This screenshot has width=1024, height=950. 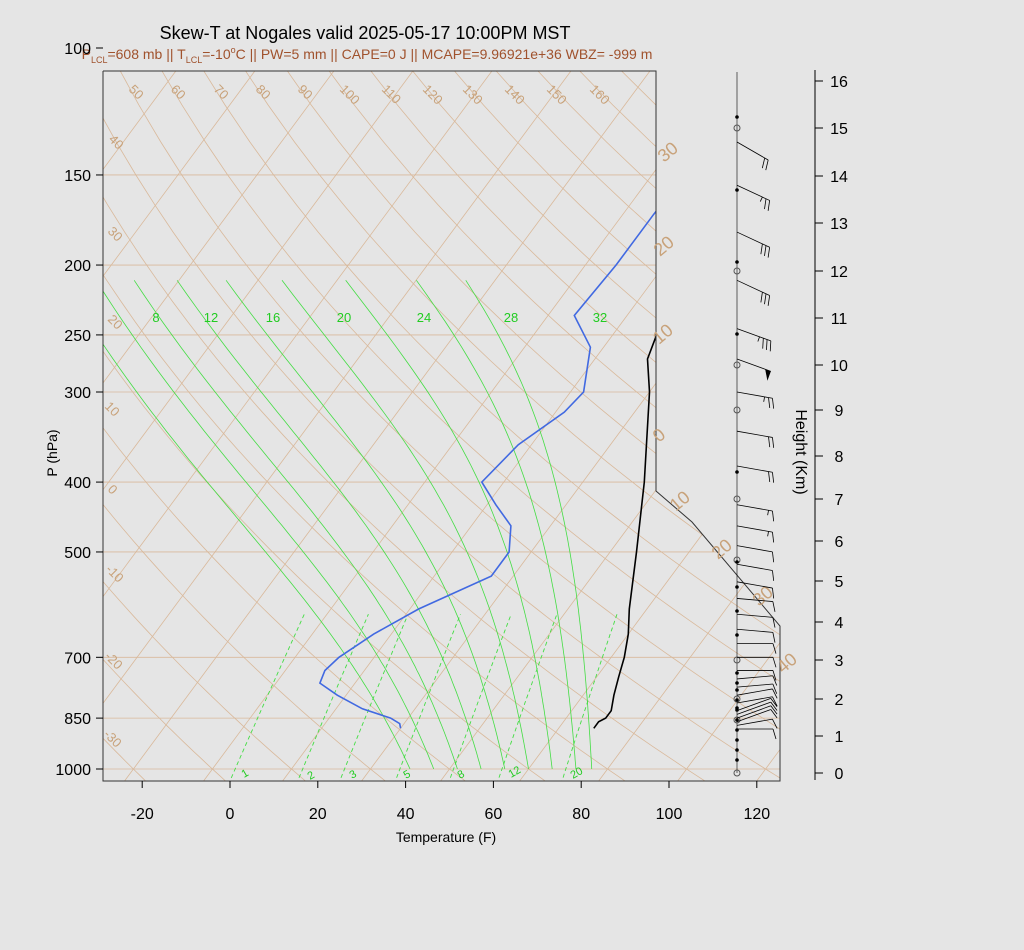 What do you see at coordinates (600, 95) in the screenshot?
I see `theta-label: 160` at bounding box center [600, 95].